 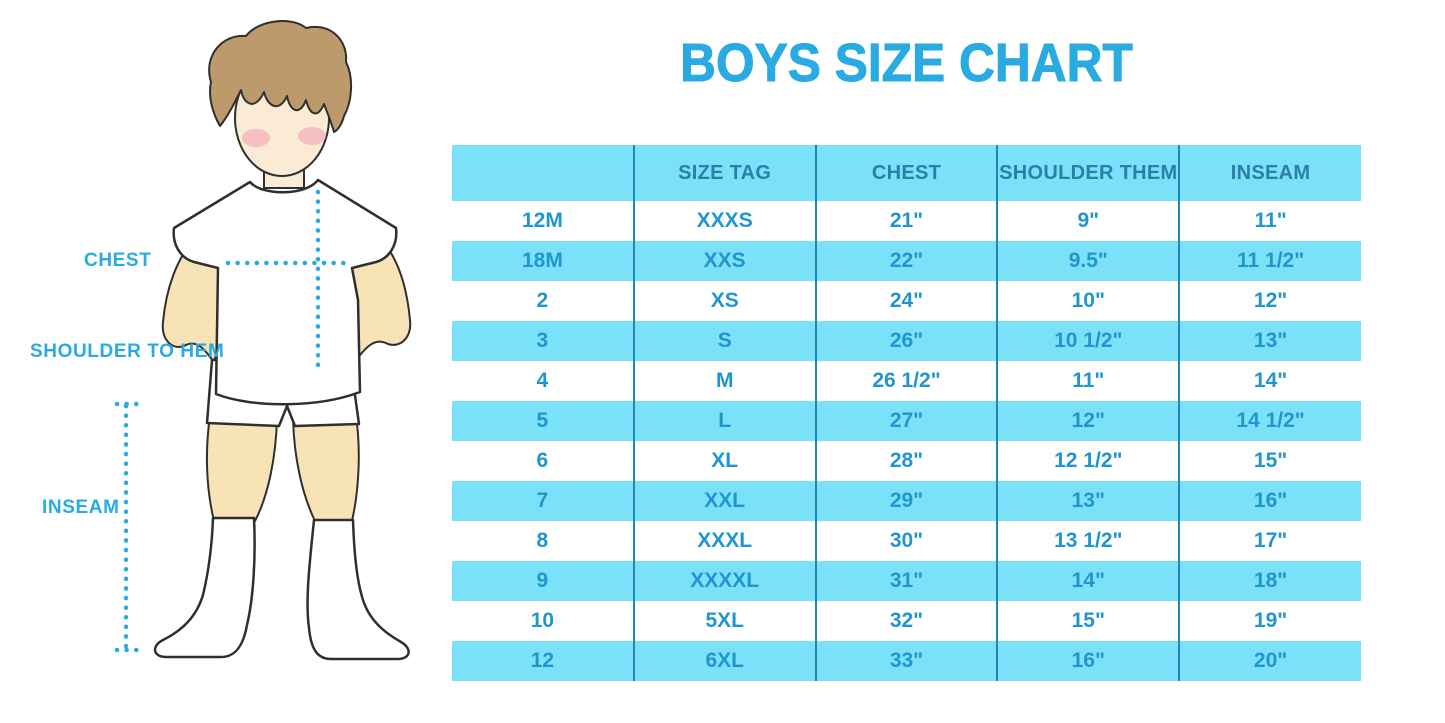 I want to click on table-cell: 9, so click(x=542, y=580).